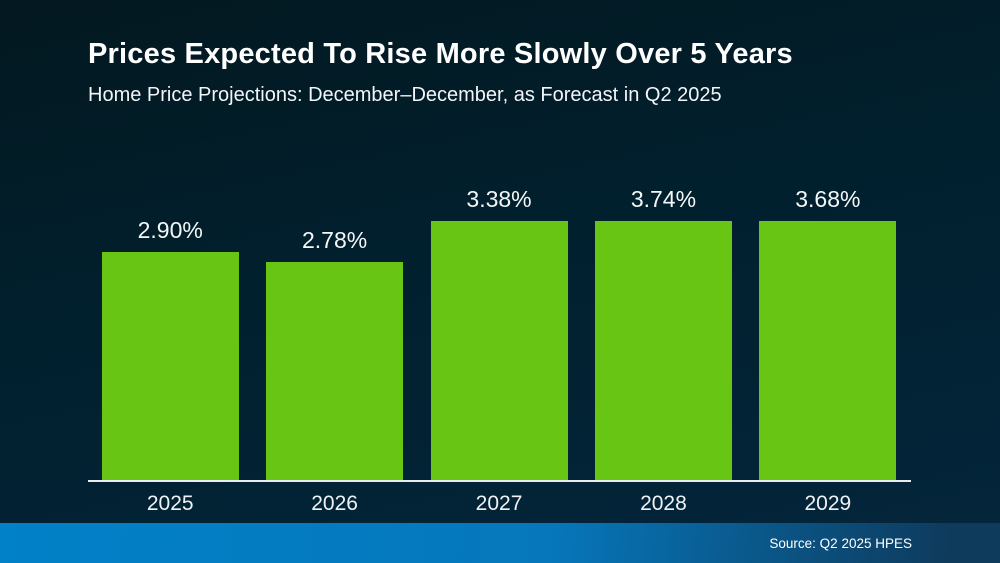  I want to click on bar-value-label: 3.68%, so click(828, 199).